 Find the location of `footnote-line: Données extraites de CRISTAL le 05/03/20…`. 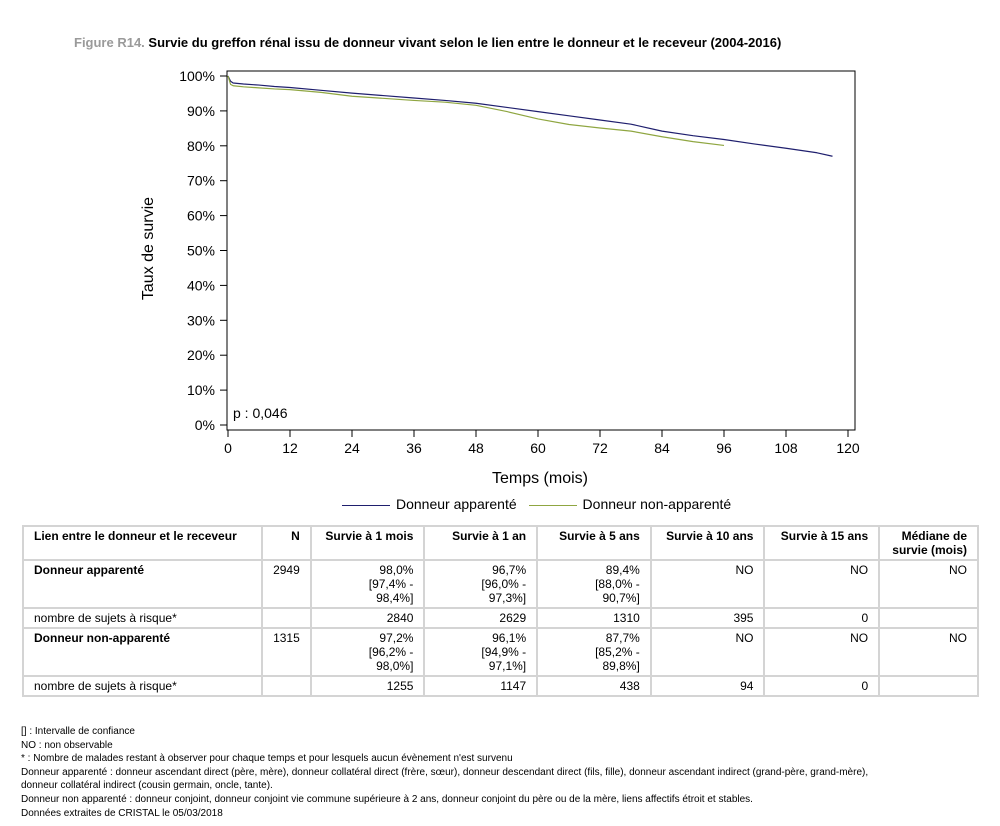

footnote-line: Données extraites de CRISTAL le 05/03/20… is located at coordinates (122, 813).